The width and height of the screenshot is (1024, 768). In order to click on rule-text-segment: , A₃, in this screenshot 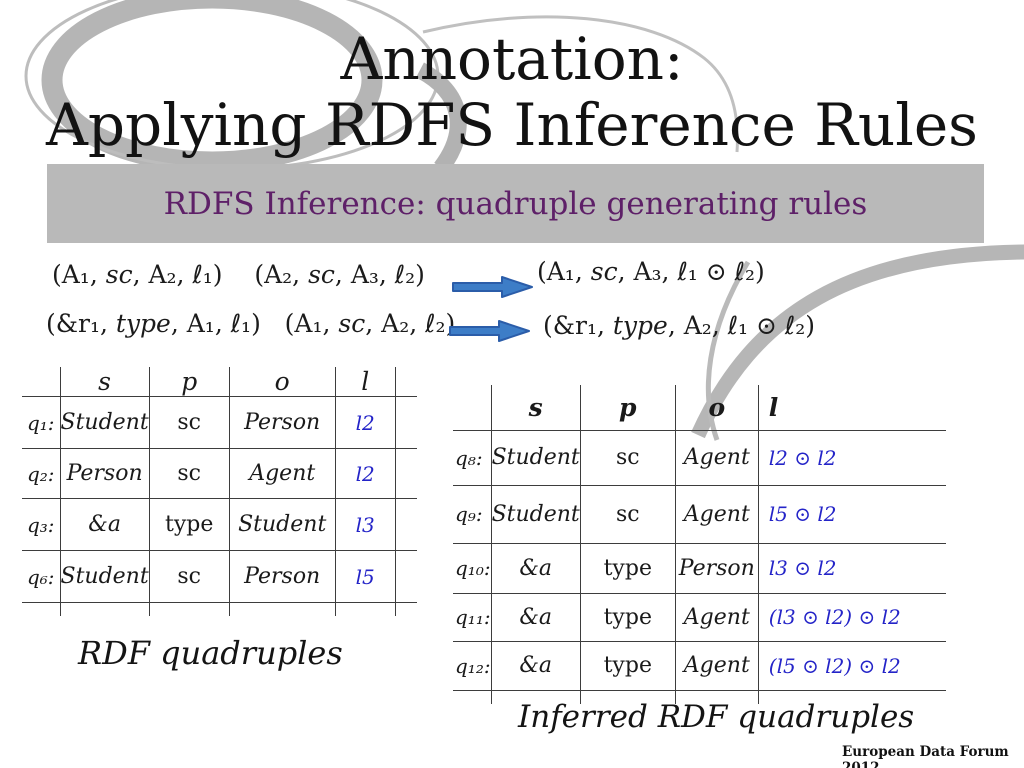, I will do `click(364, 274)`.